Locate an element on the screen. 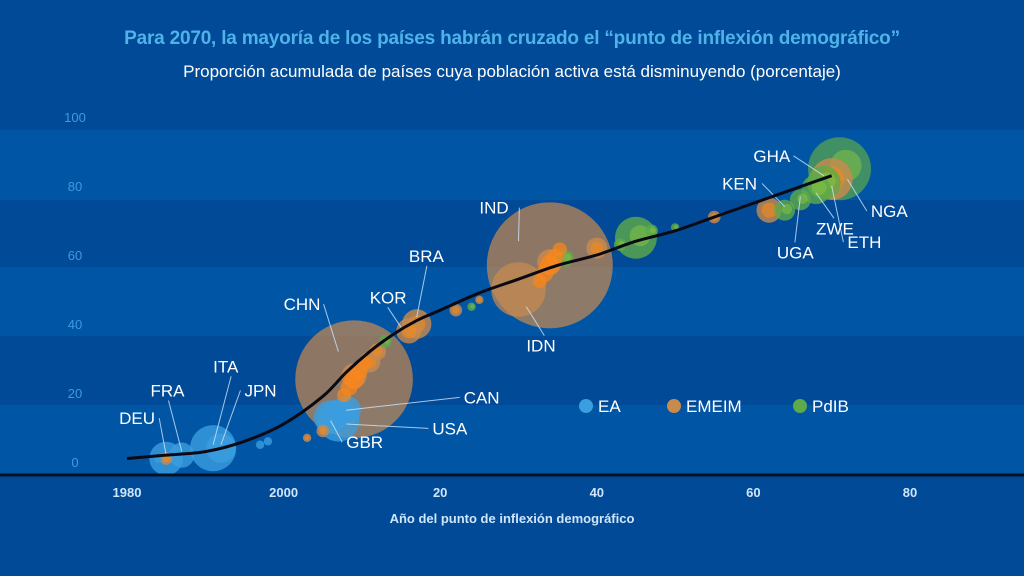  legend: EA EMEIM PdIB is located at coordinates (714, 406).